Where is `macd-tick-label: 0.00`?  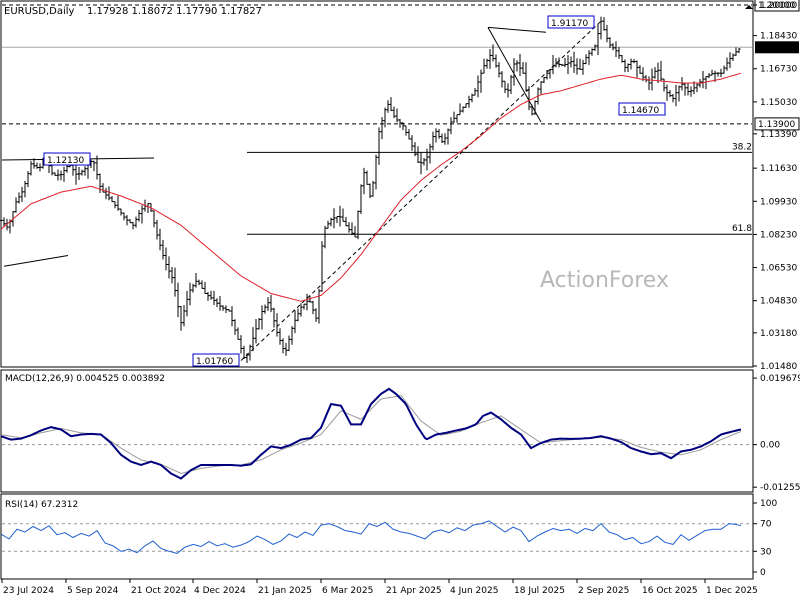 macd-tick-label: 0.00 is located at coordinates (770, 446).